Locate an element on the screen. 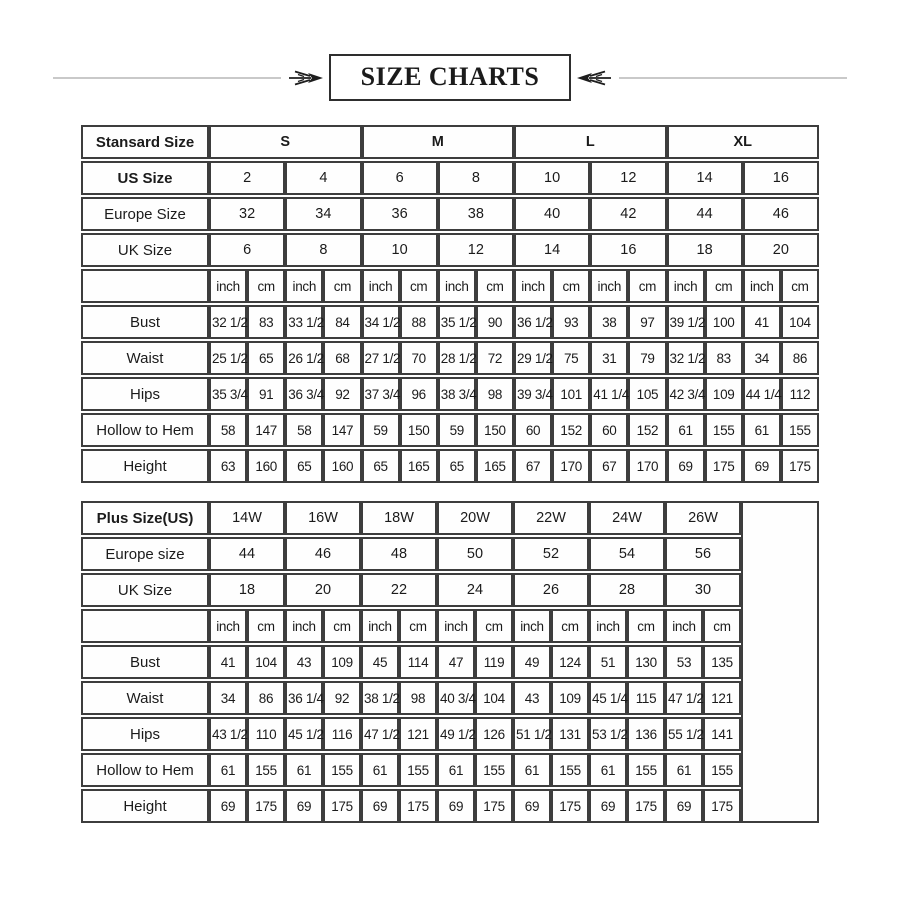 This screenshot has height=900, width=900. table-row-uk-size: UK Size 18 20 22 24 26 28 30 is located at coordinates (450, 590).